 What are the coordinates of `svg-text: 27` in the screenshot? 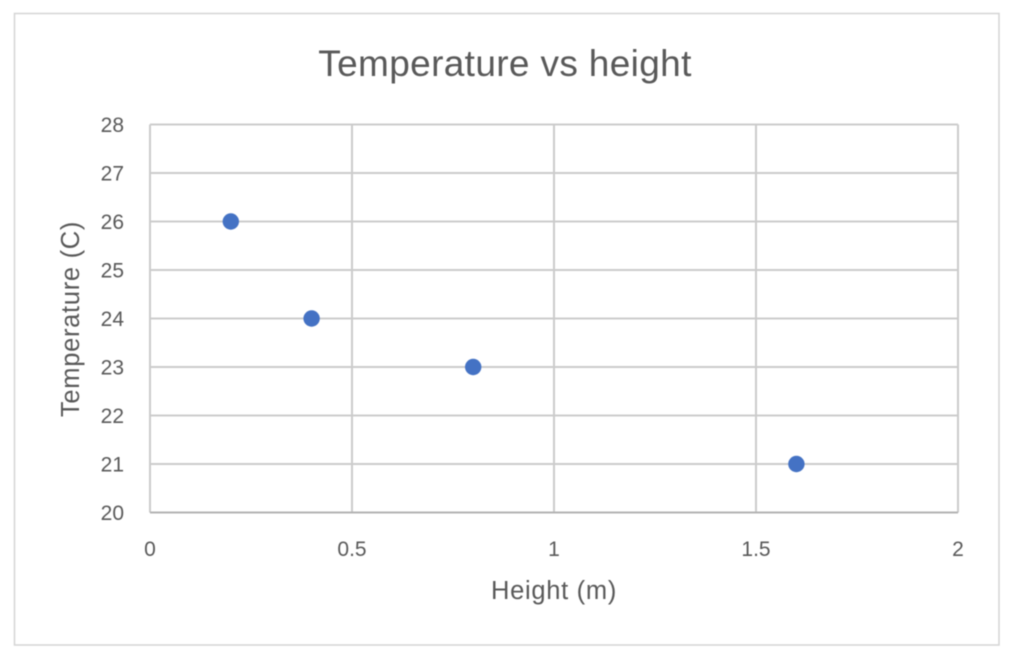 It's located at (112, 174).